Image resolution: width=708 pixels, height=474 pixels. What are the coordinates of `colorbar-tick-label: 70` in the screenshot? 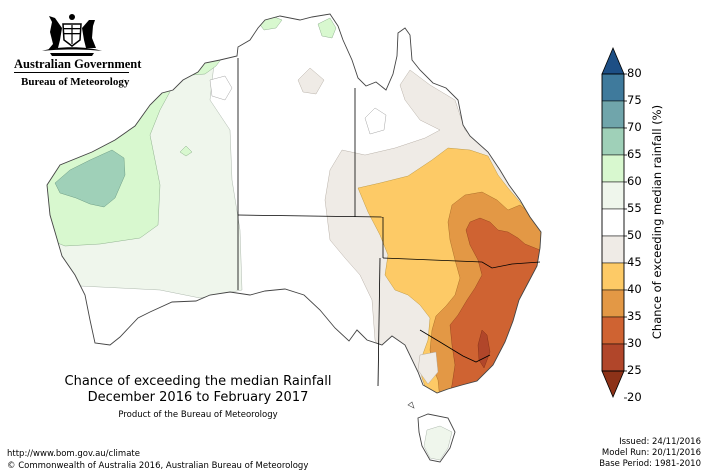 It's located at (634, 127).